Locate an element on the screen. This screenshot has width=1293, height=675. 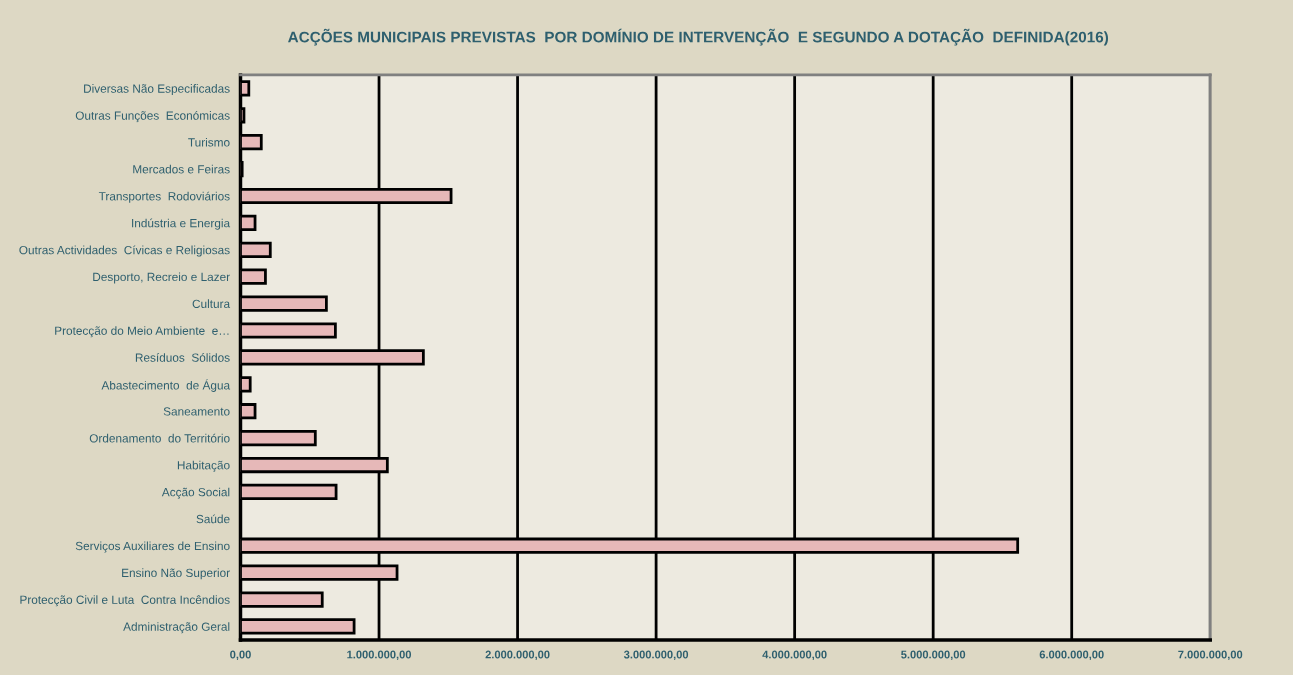
x-tick-label: 5.000.000,00 is located at coordinates (933, 655).